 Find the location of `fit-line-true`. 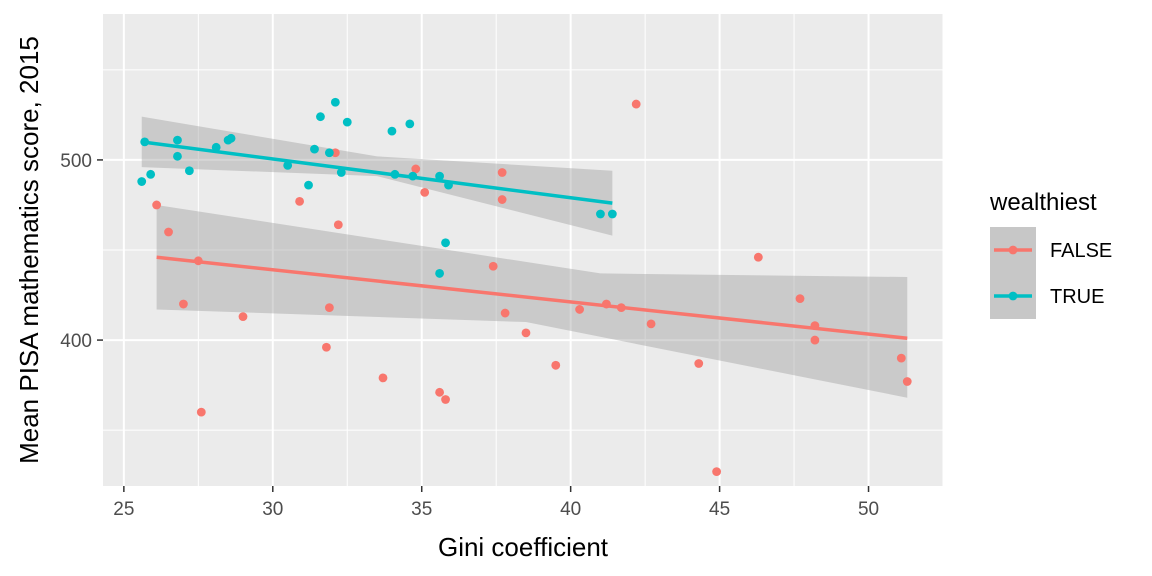

fit-line-true is located at coordinates (377, 172).